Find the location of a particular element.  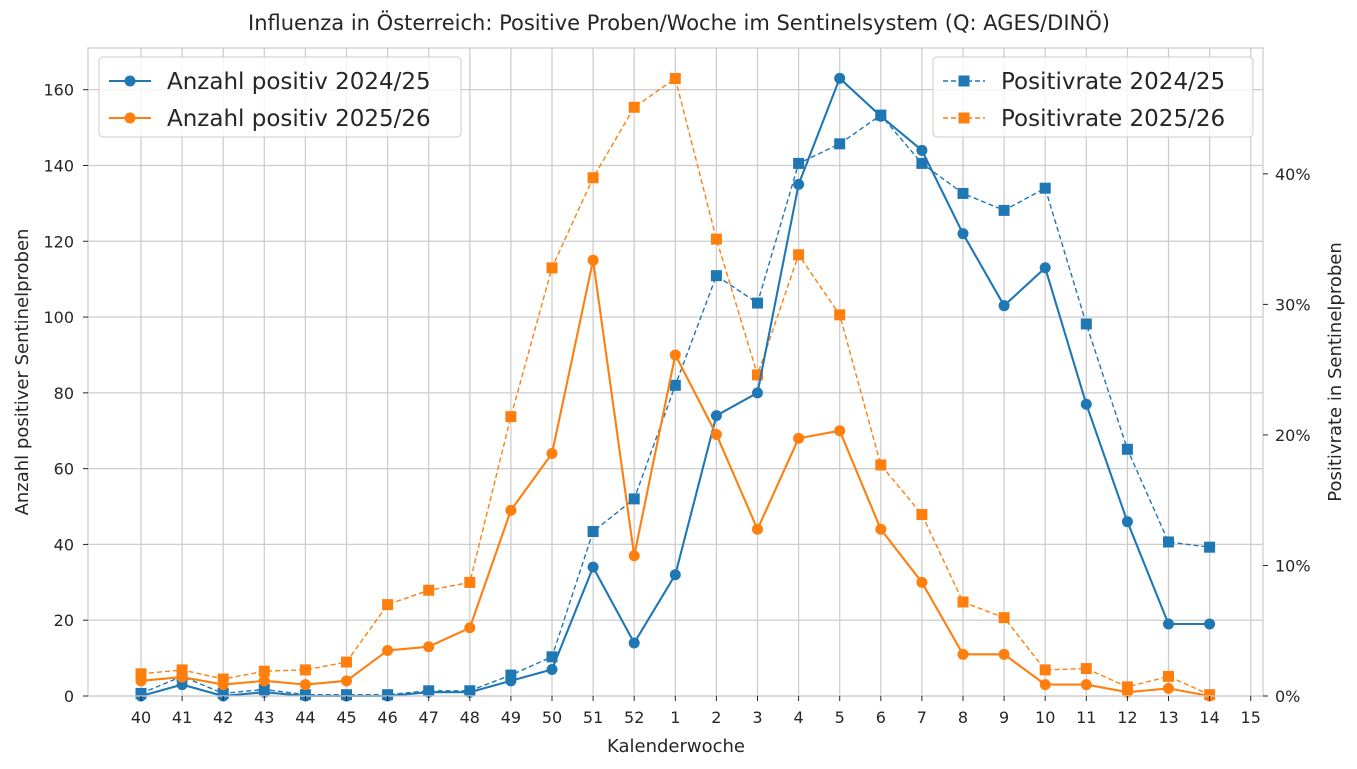

x-tick-label: 45 is located at coordinates (346, 717).